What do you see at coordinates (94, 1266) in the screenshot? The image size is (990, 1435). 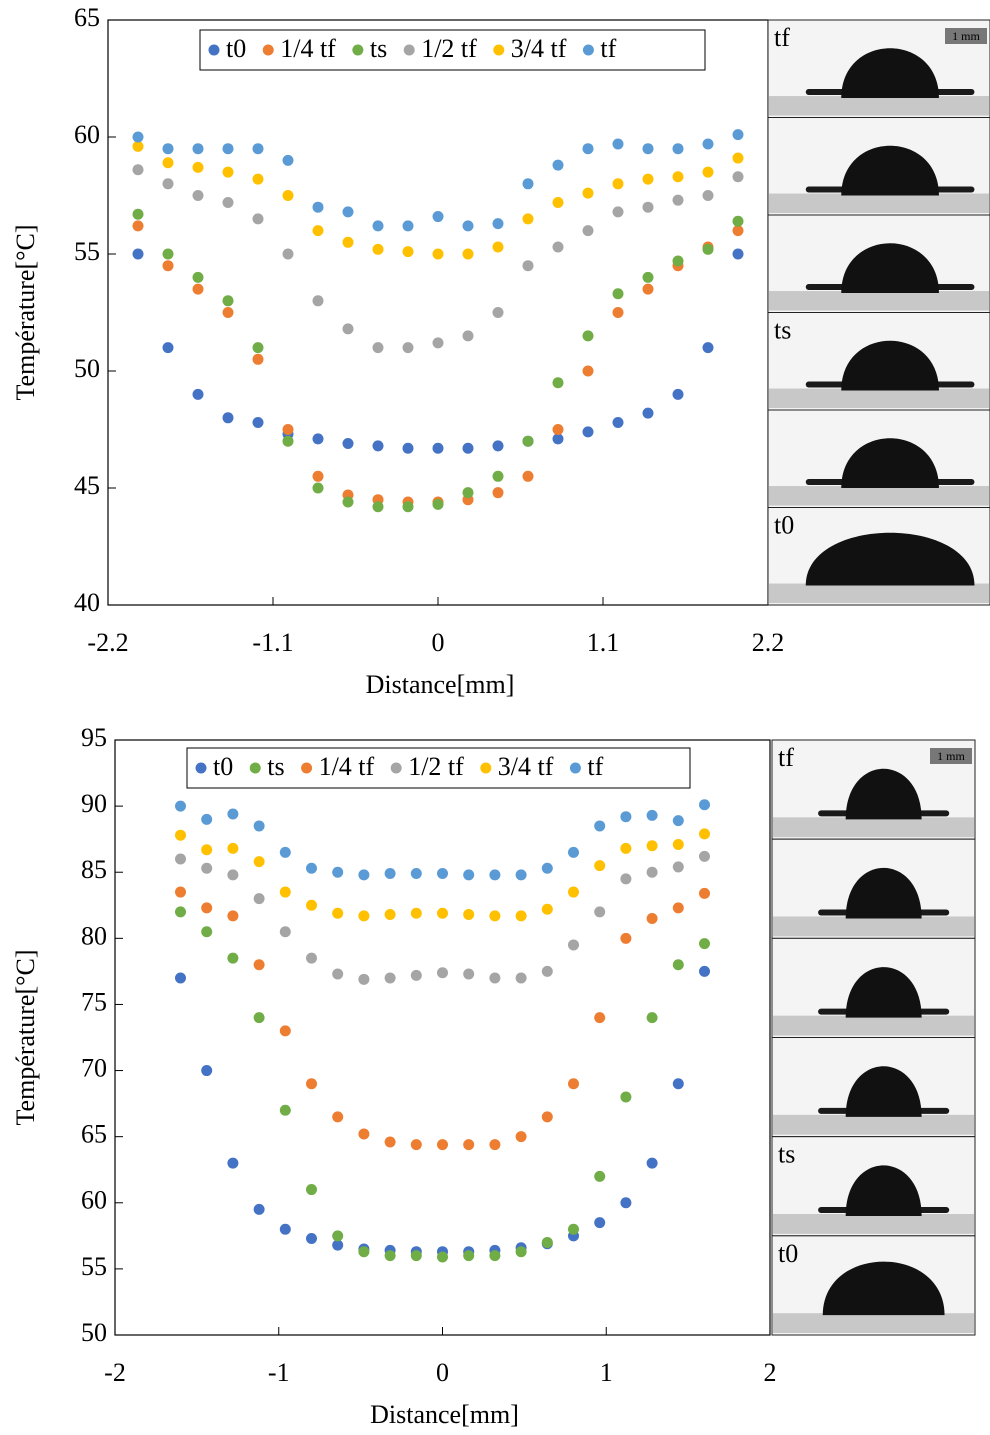 I see `y-tick-label: 55` at bounding box center [94, 1266].